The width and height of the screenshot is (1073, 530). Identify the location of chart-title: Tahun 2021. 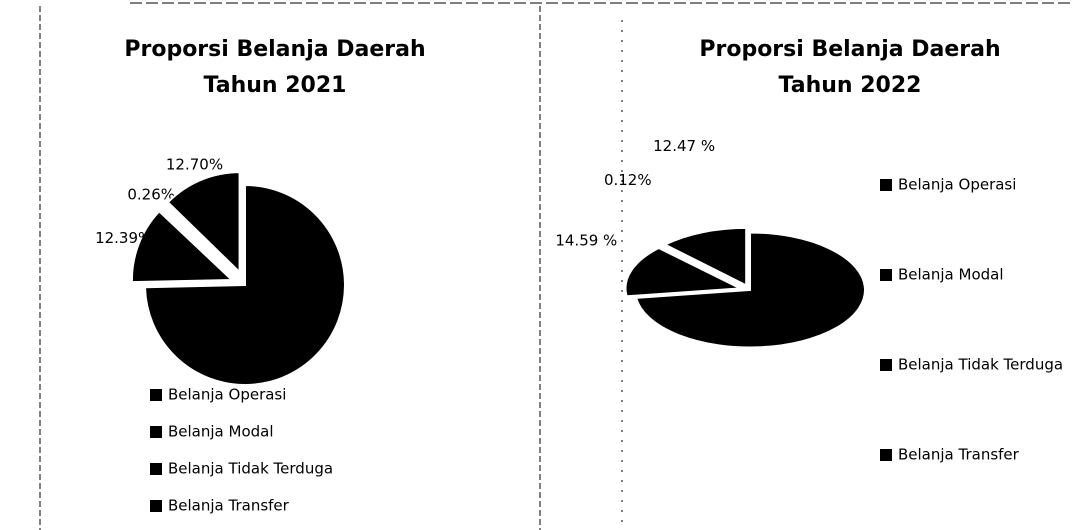
(275, 85).